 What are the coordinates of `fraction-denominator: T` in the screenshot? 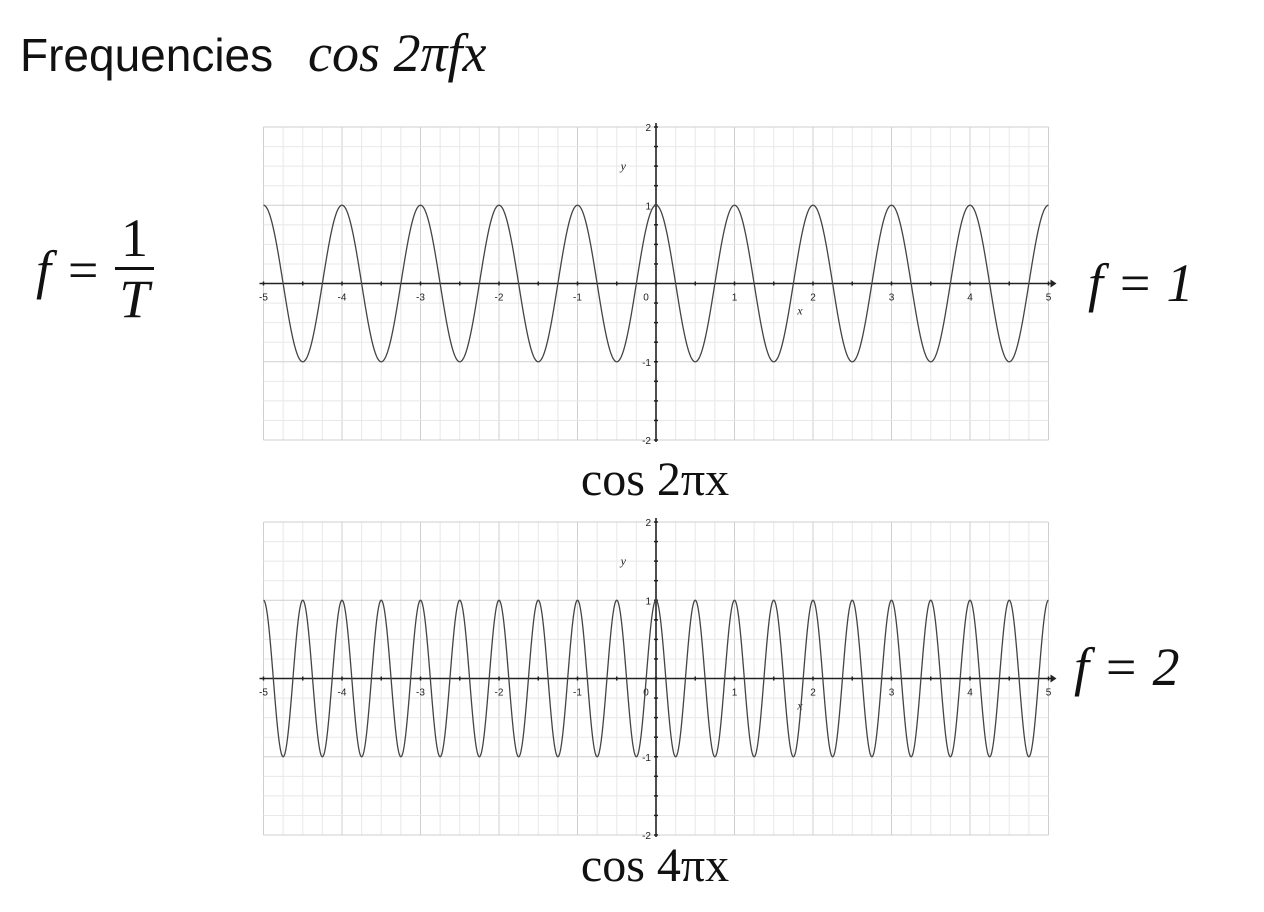 It's located at (134, 298).